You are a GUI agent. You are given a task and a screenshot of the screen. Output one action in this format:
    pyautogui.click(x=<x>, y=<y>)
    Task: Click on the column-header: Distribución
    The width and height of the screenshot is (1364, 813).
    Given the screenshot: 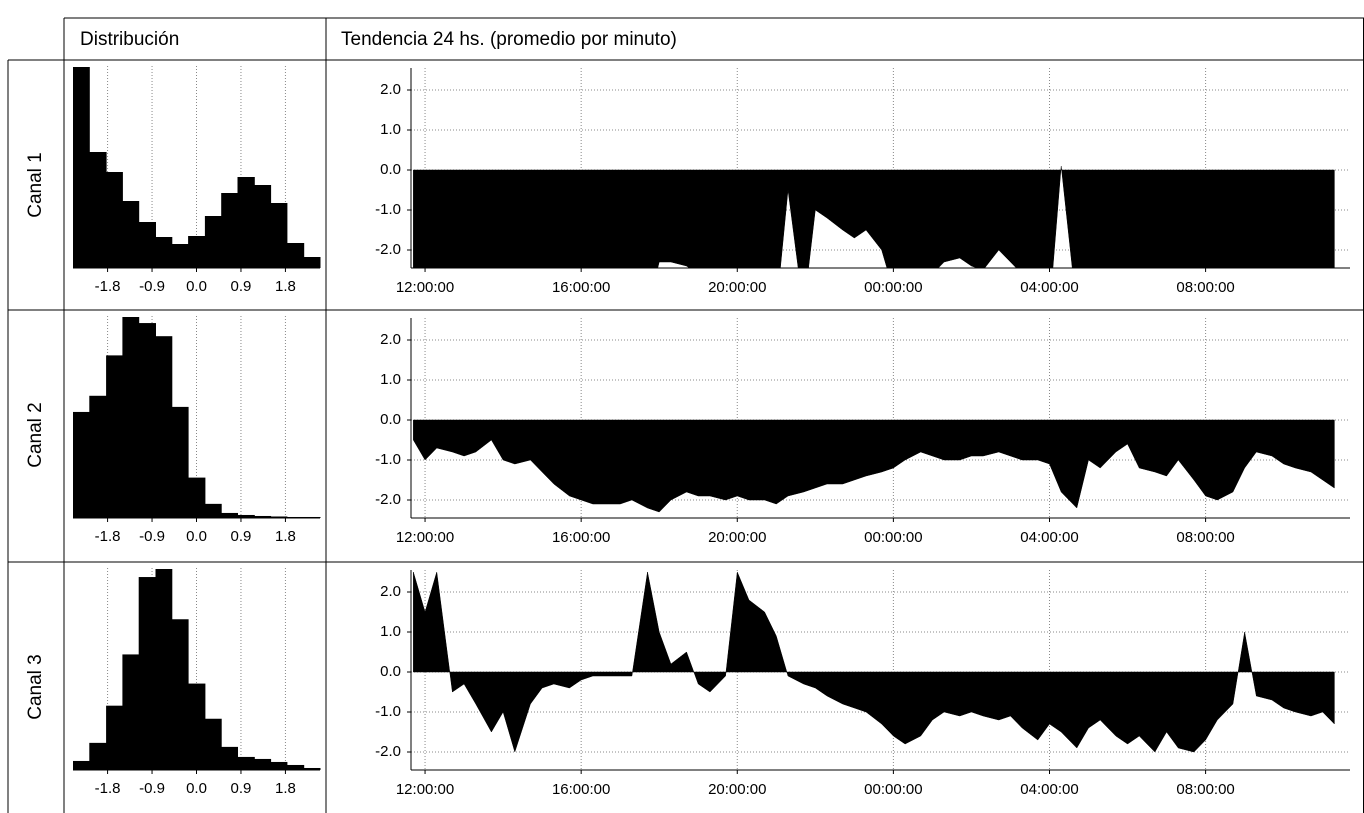 What is the action you would take?
    pyautogui.click(x=129, y=39)
    